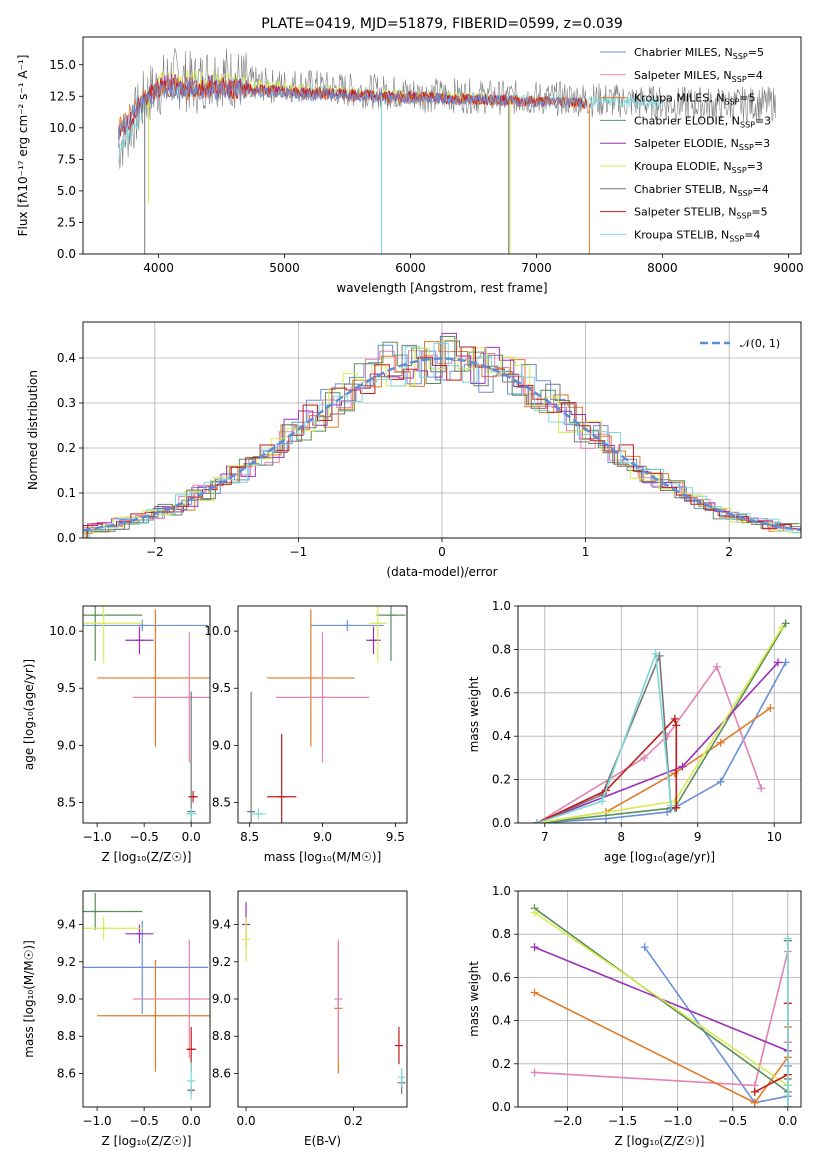 This screenshot has height=1170, width=819. I want to click on weight-line-kroupa_elodie, so click(661, 999).